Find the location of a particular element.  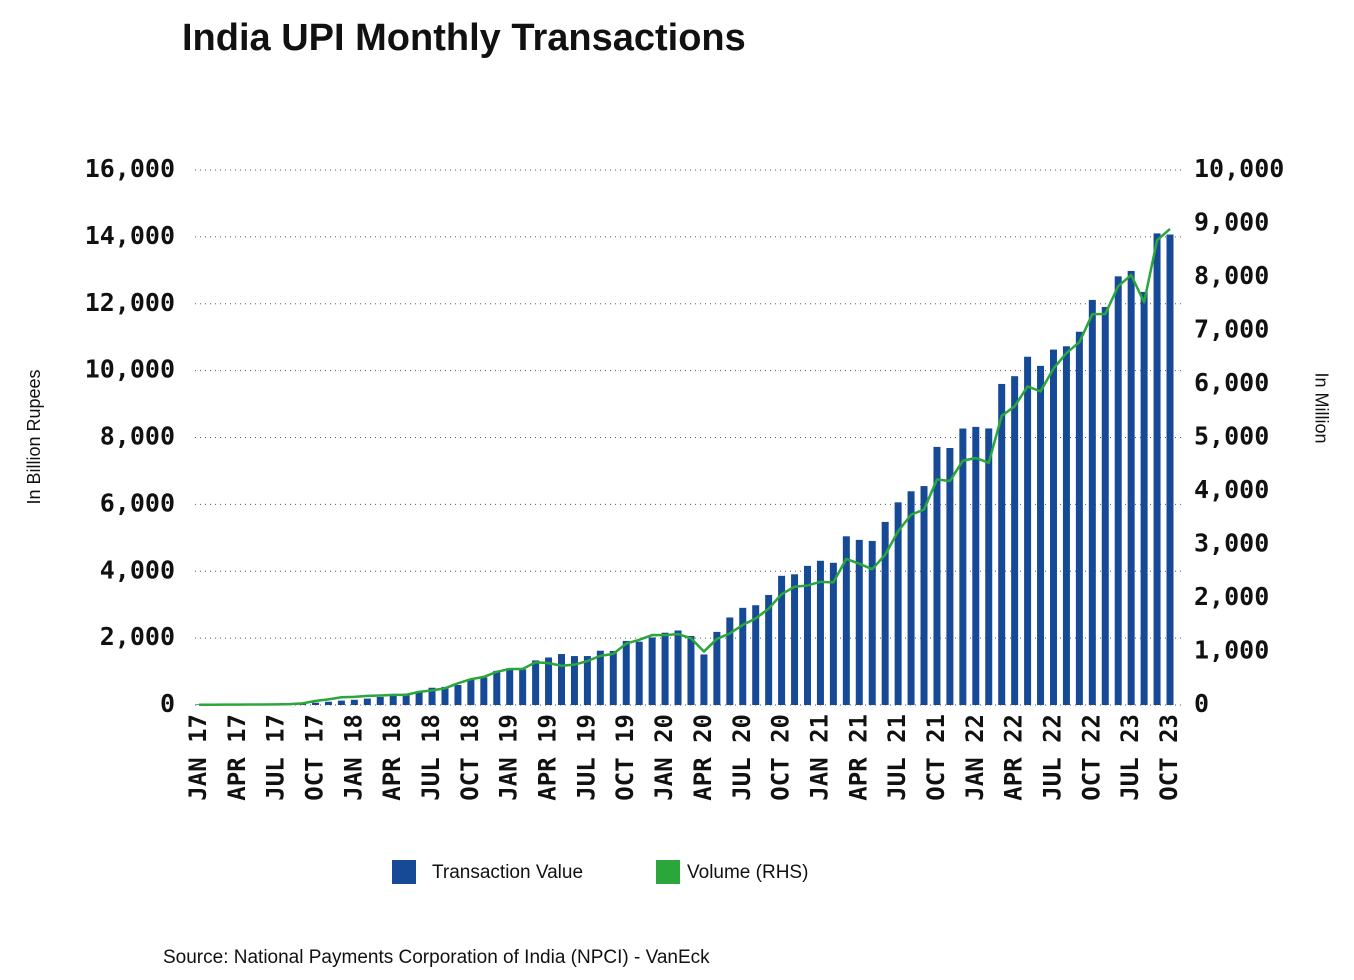

y2-tick-label: 1,000 is located at coordinates (1231, 650).